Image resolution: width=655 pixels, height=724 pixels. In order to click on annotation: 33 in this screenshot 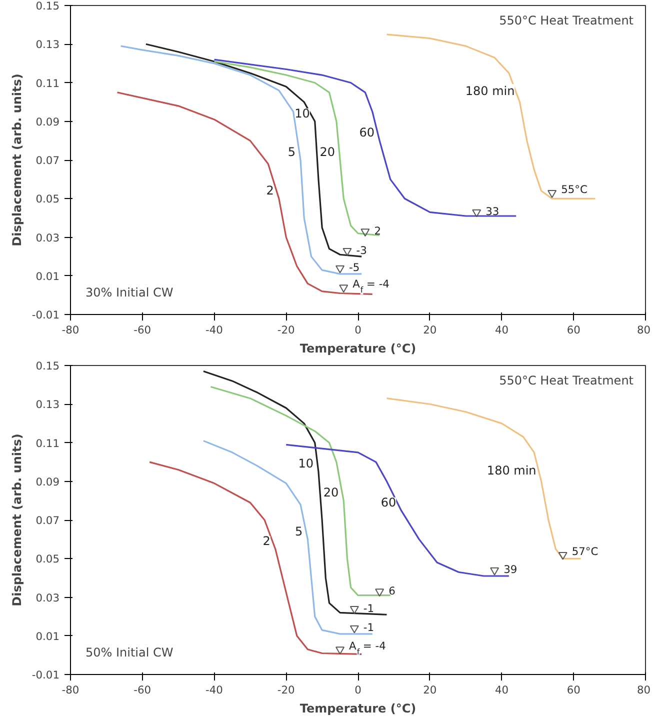, I will do `click(493, 211)`.